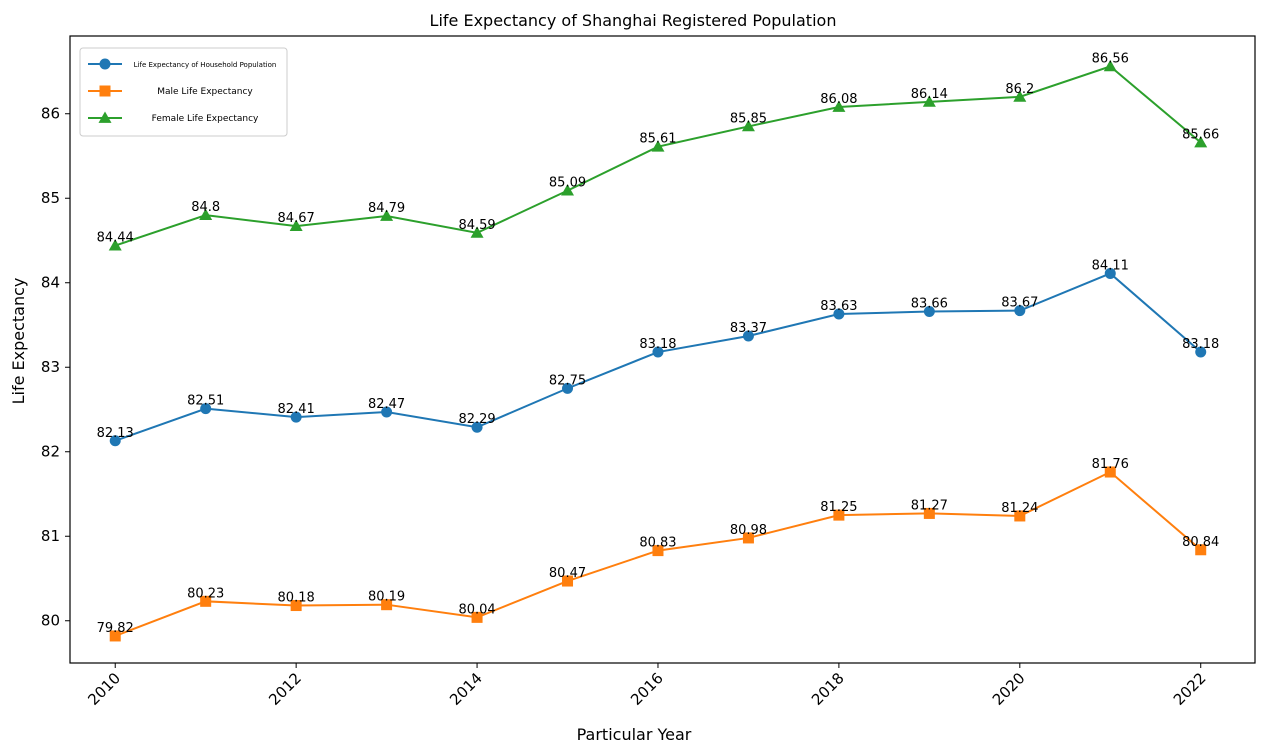 The image size is (1269, 756). What do you see at coordinates (115, 628) in the screenshot?
I see `data-label: 79.82` at bounding box center [115, 628].